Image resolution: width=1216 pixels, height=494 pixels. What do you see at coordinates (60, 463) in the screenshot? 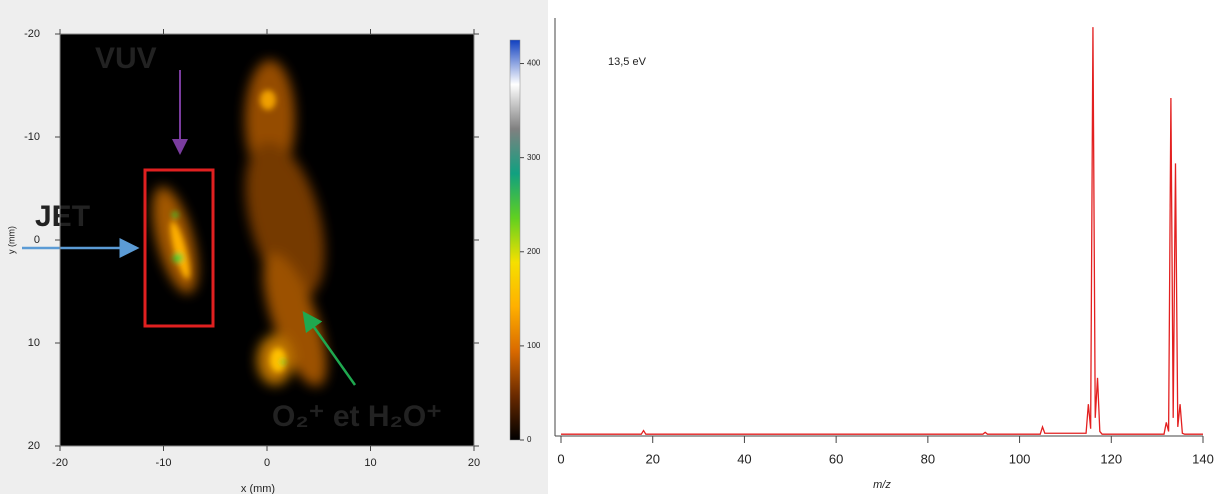
I see `x-tick-label: -20` at bounding box center [60, 463].